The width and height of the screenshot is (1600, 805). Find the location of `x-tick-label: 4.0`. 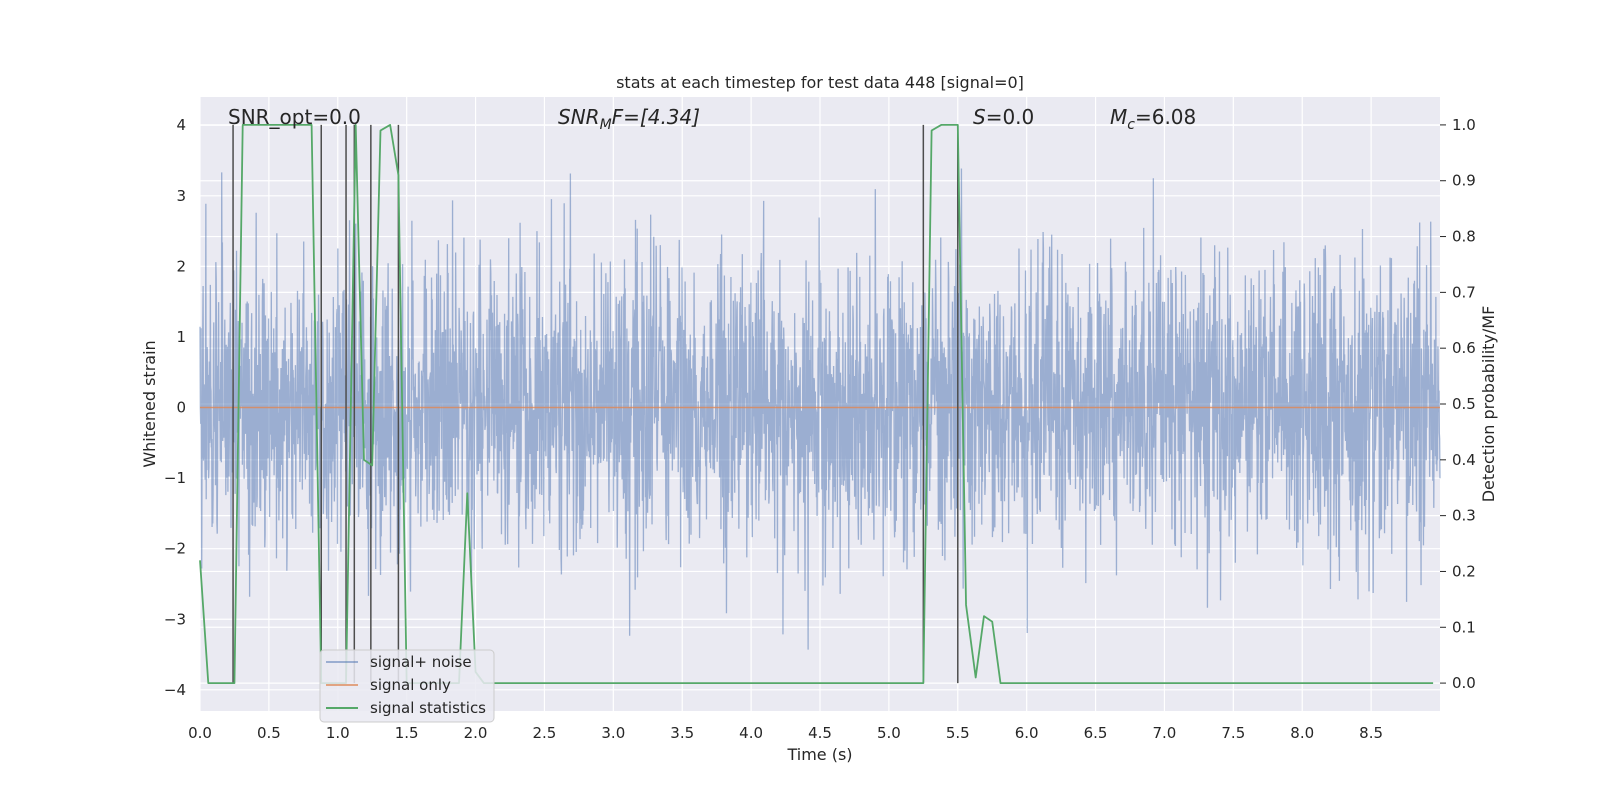

x-tick-label: 4.0 is located at coordinates (751, 733).